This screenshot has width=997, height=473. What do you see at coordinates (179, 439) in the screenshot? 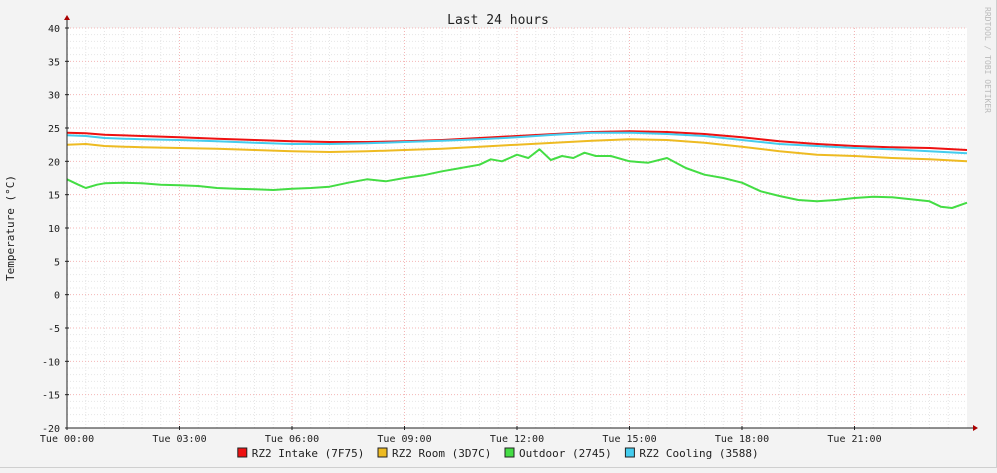
I see `x-tick-label: Tue 03:00` at bounding box center [179, 439].